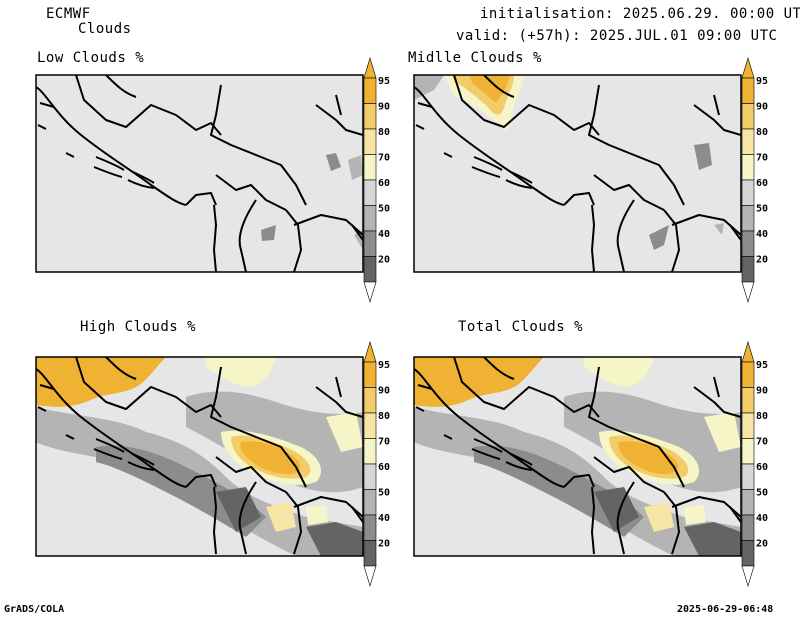  Describe the element at coordinates (91, 58) in the screenshot. I see `panel-title-low: Low Clouds %` at that location.